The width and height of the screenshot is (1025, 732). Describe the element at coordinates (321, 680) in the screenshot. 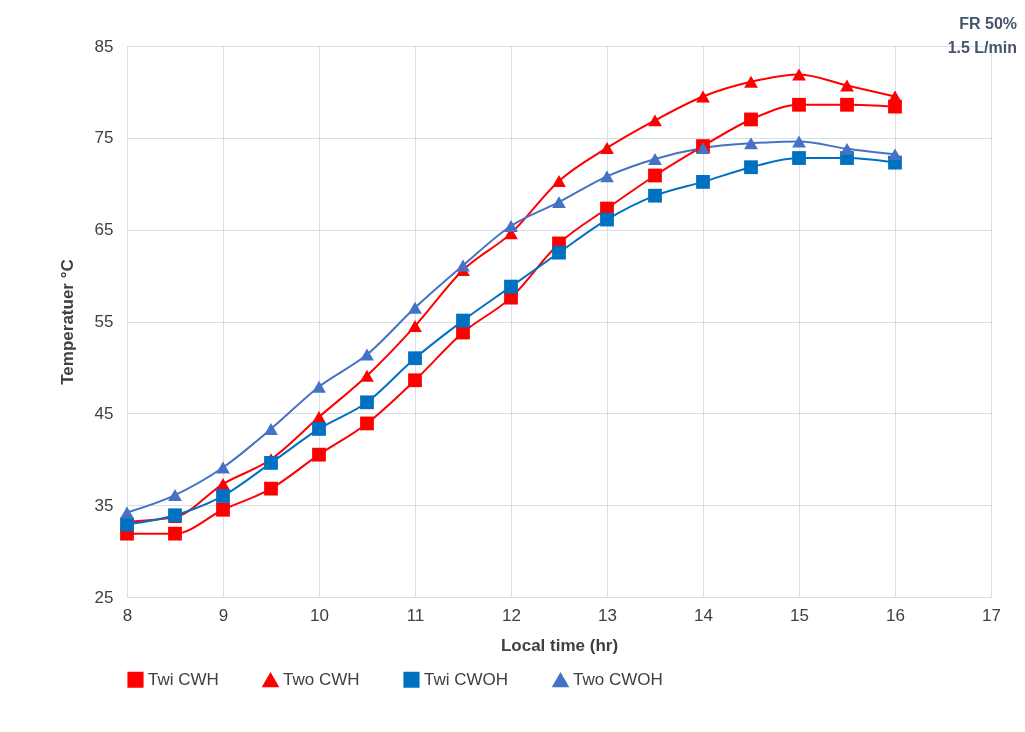

I see `legend-label: Two CWH` at that location.